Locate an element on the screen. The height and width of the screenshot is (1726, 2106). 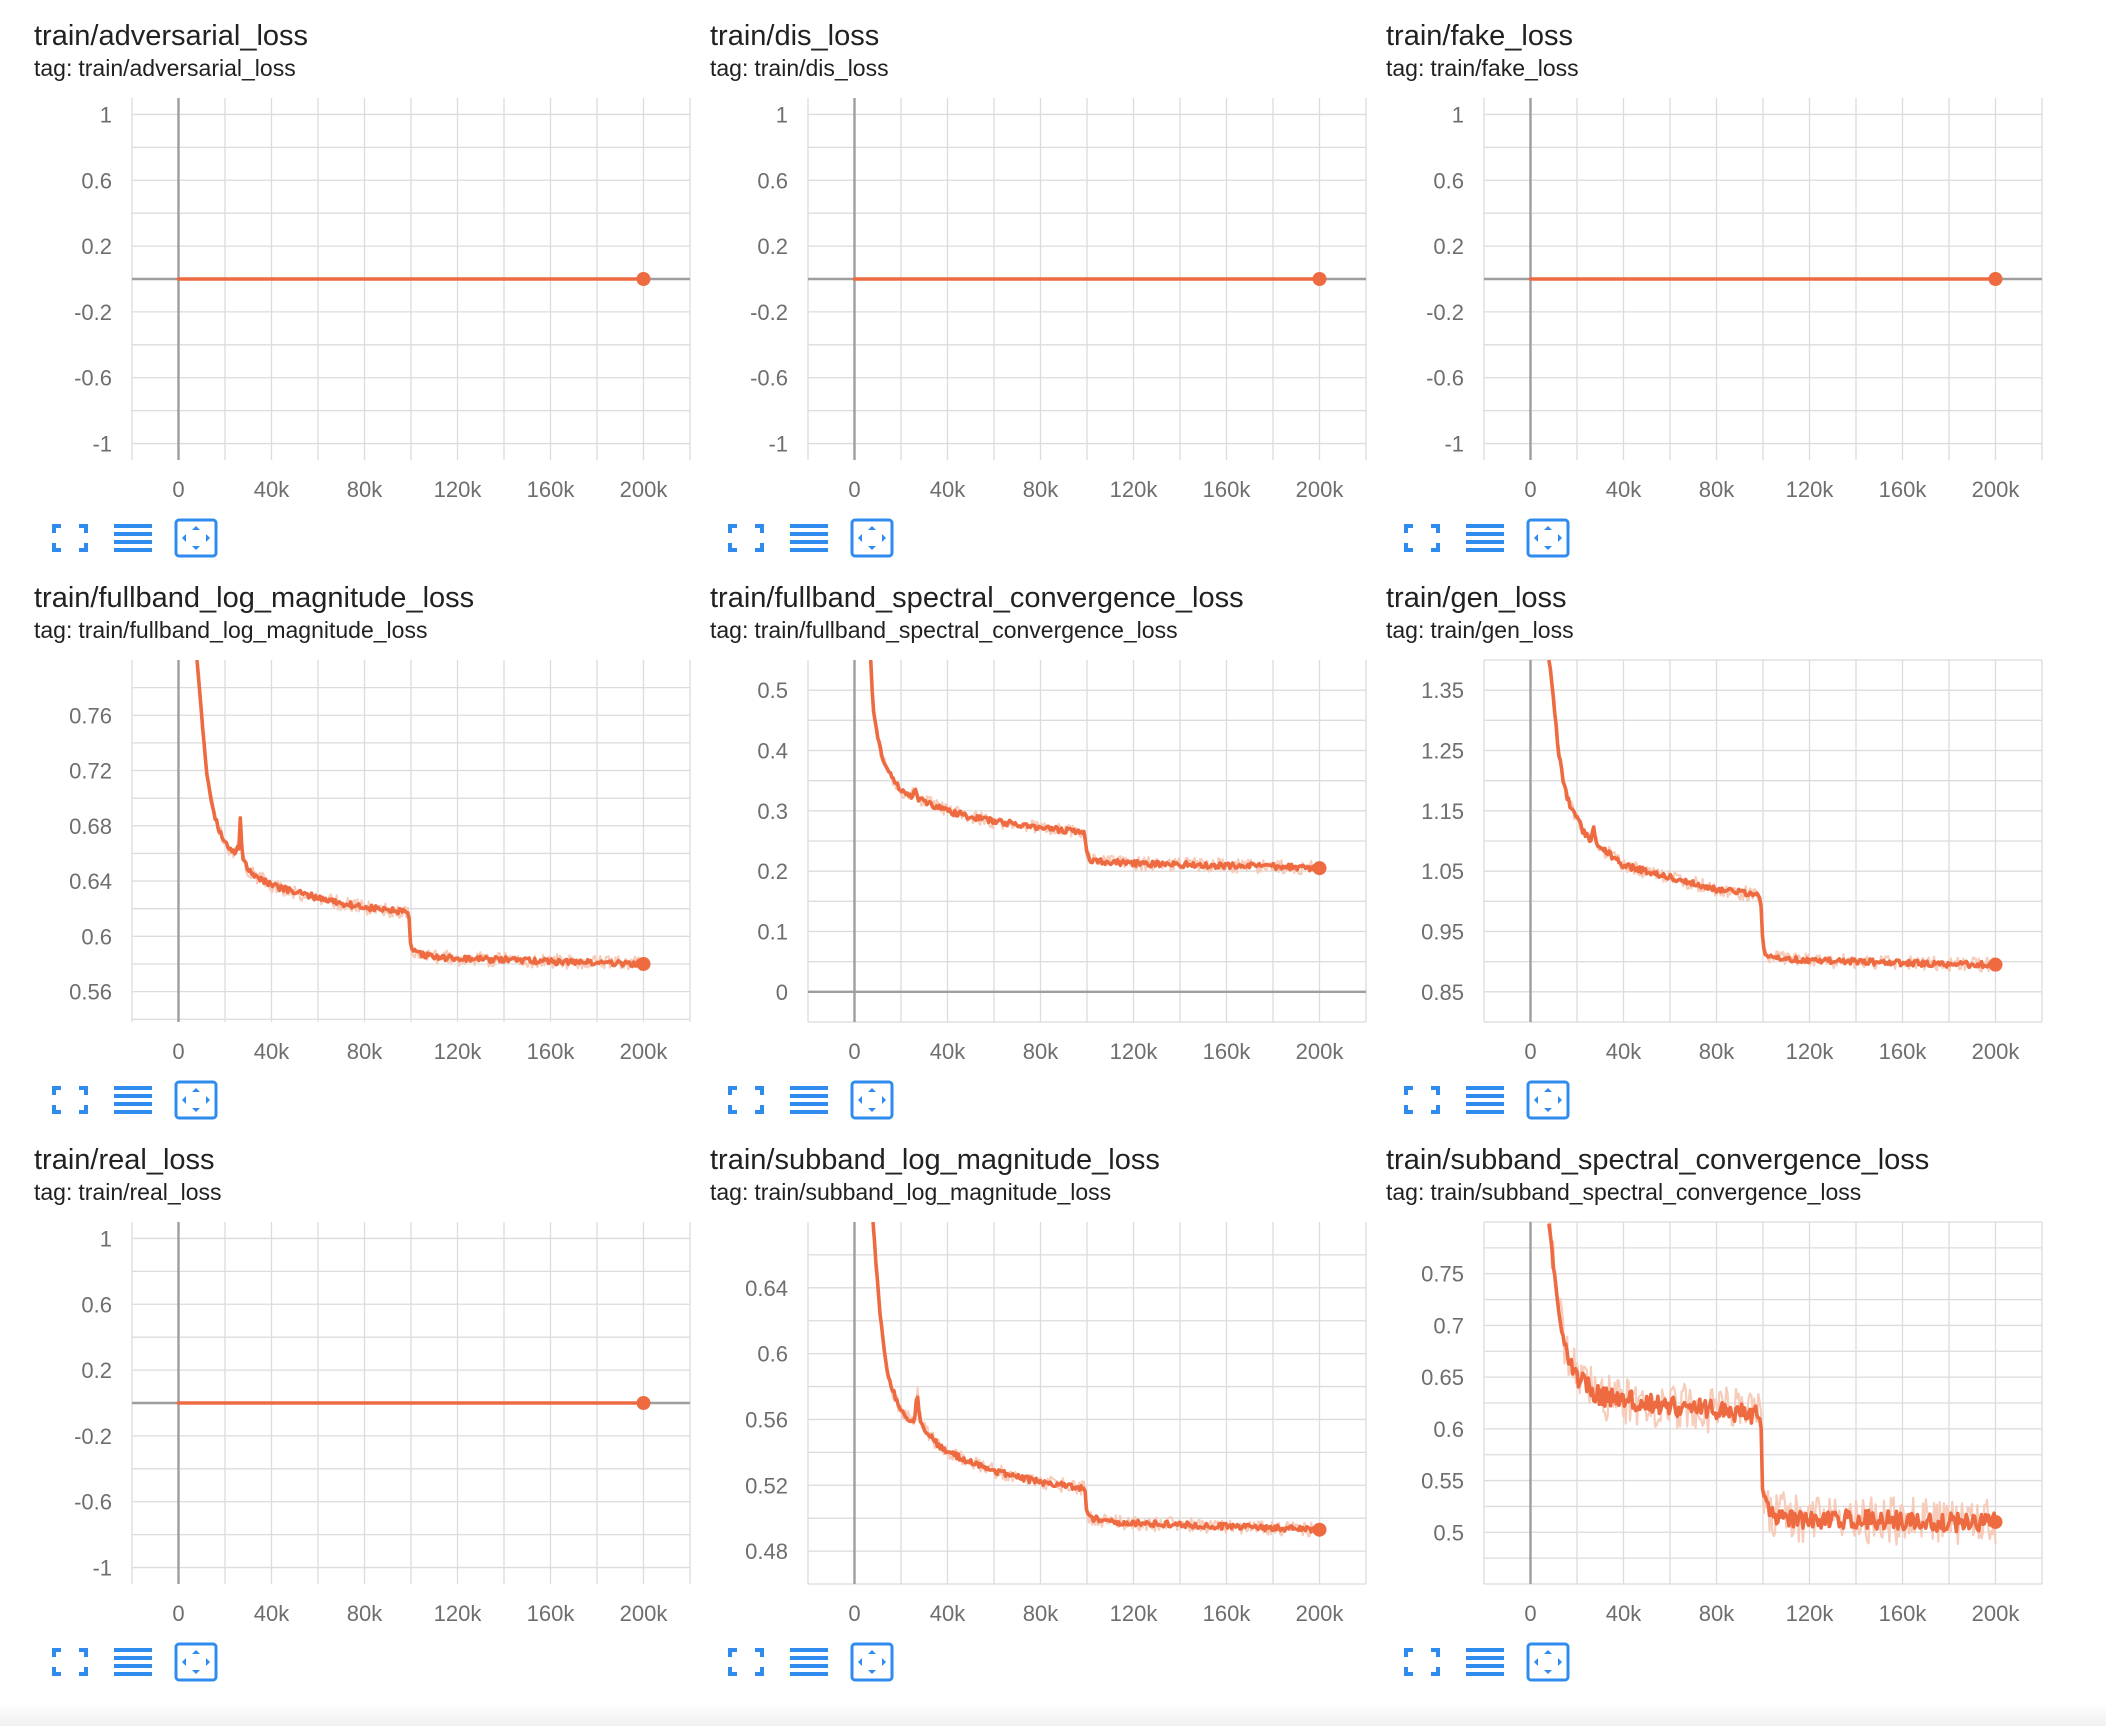
y-tick-label: 0.95 is located at coordinates (1442, 932).